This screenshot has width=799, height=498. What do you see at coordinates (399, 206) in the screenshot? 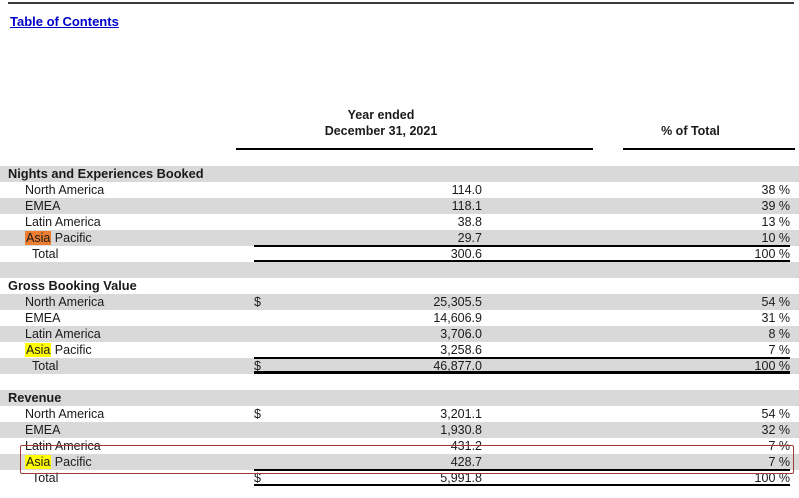
I see `table-row: EMEA 118.1 39 %` at bounding box center [399, 206].